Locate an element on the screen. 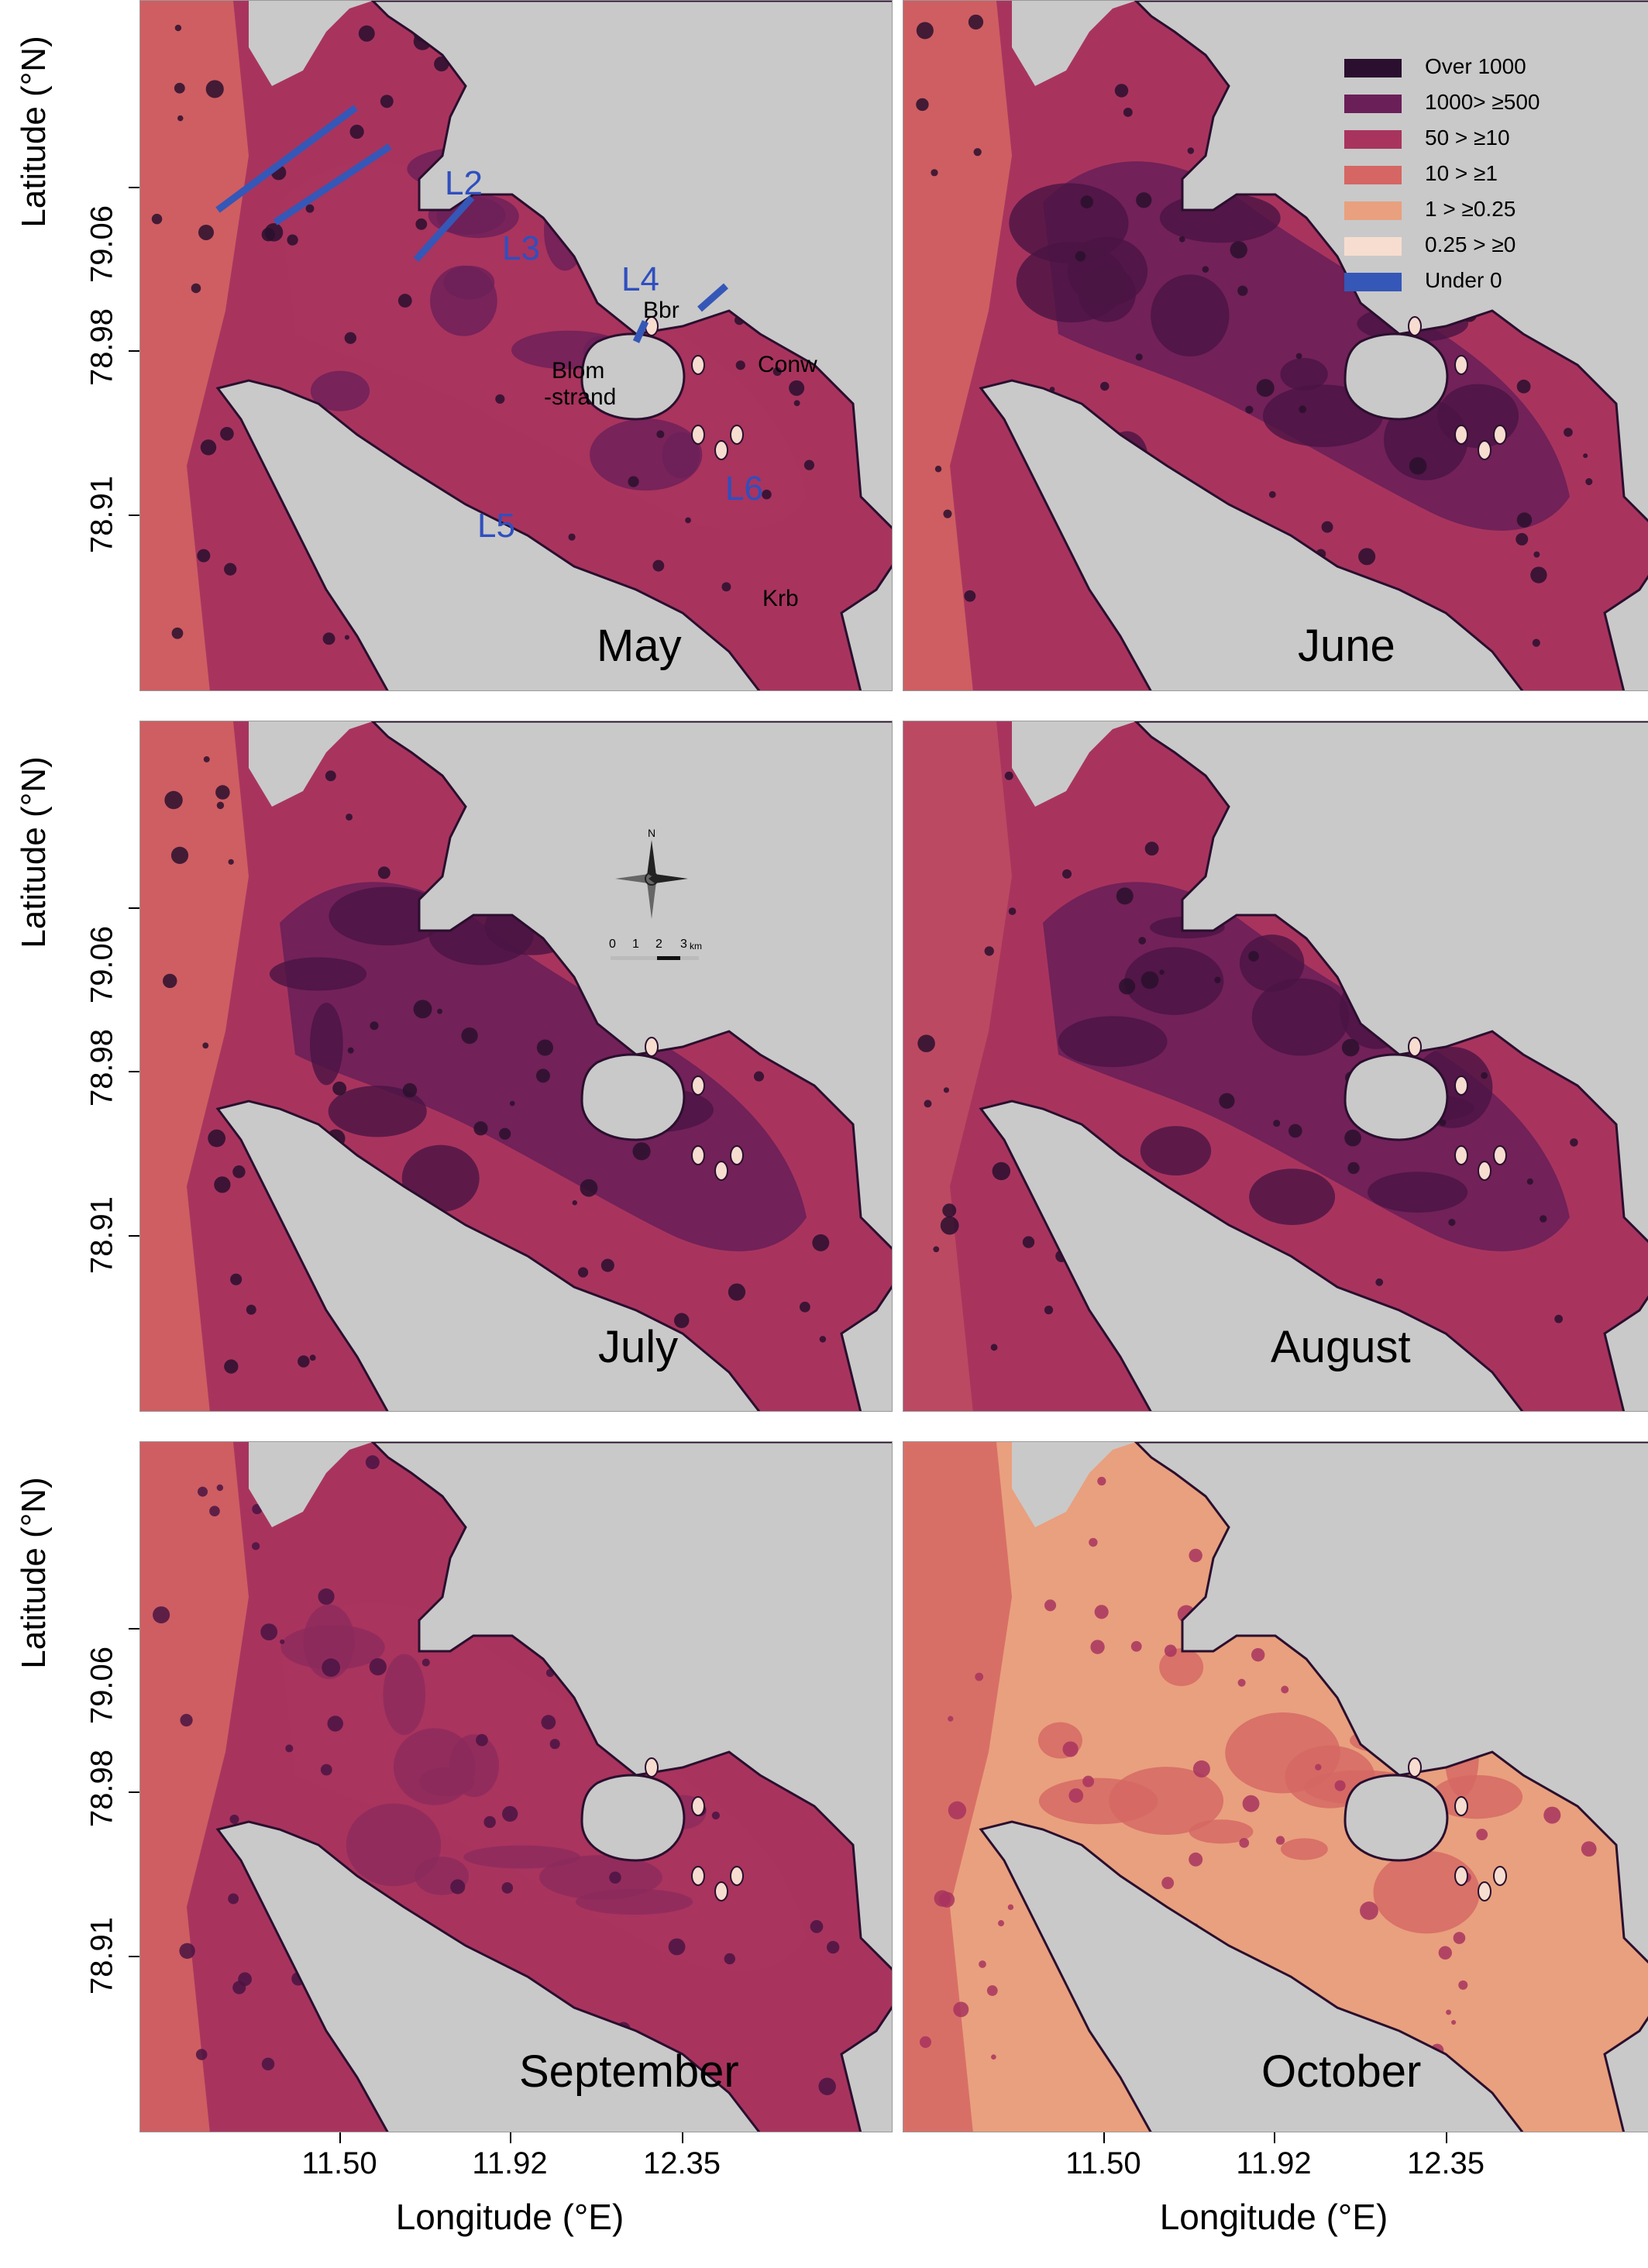  y-tick-79.06-row2: 79.06 is located at coordinates (101, 965).